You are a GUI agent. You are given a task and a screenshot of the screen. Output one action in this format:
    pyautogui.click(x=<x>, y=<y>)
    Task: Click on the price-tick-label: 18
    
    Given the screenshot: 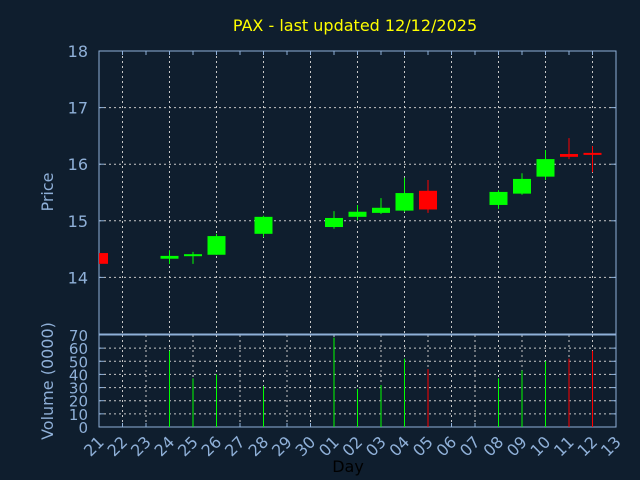 What is the action you would take?
    pyautogui.click(x=78, y=51)
    